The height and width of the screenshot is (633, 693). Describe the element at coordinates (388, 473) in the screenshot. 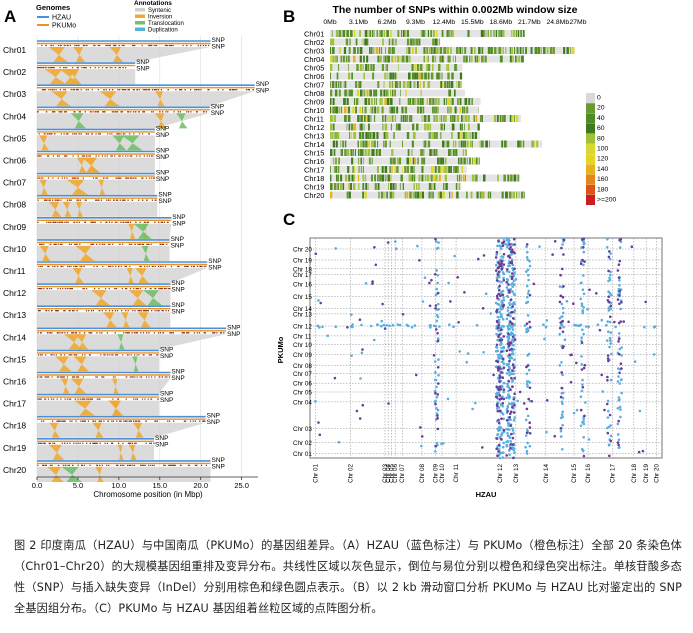

I see `x-tick-label: Chr 04` at that location.